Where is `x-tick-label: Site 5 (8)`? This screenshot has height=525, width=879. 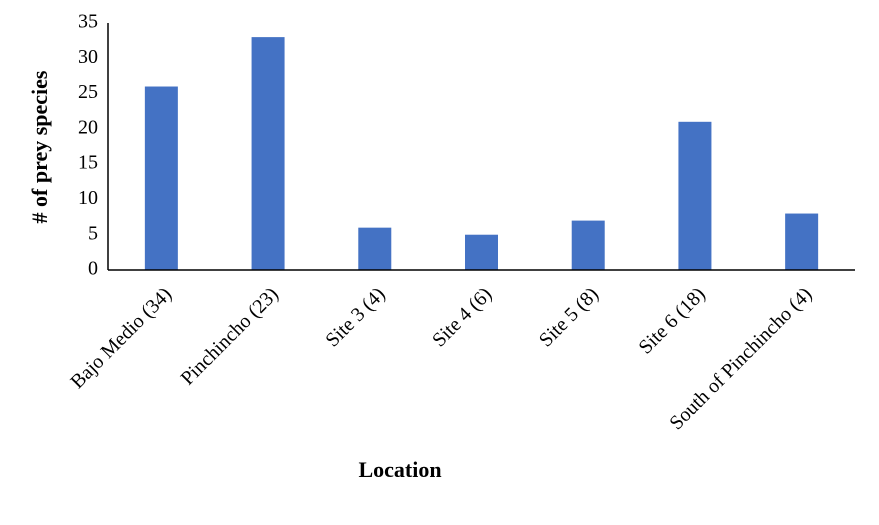 x-tick-label: Site 5 (8) is located at coordinates (569, 317).